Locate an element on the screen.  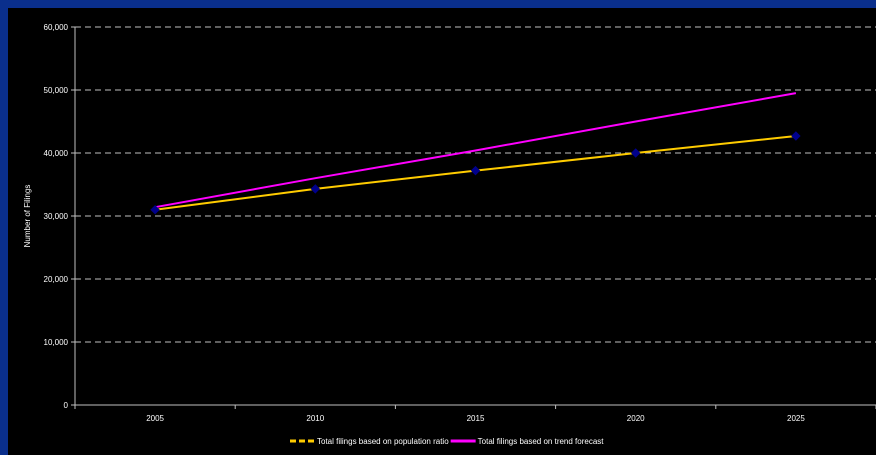
x-tick-label: 2020 is located at coordinates (636, 418).